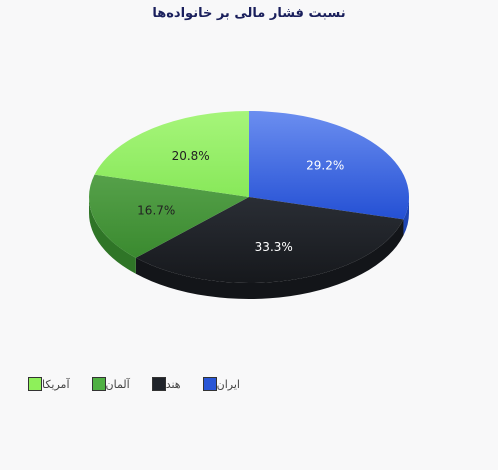 The width and height of the screenshot is (498, 470). I want to click on legend-item-india: هند, so click(162, 384).